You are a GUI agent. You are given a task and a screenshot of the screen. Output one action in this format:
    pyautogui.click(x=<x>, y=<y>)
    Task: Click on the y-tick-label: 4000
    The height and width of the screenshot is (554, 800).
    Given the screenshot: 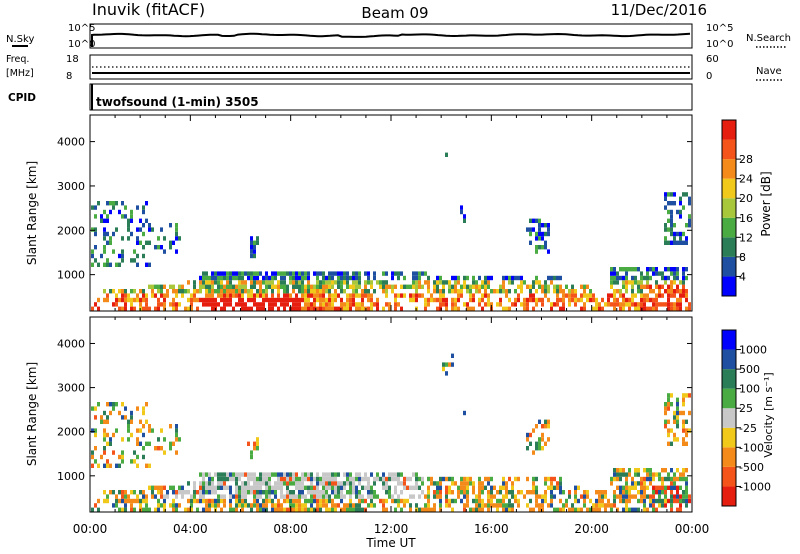 What is the action you would take?
    pyautogui.click(x=71, y=343)
    